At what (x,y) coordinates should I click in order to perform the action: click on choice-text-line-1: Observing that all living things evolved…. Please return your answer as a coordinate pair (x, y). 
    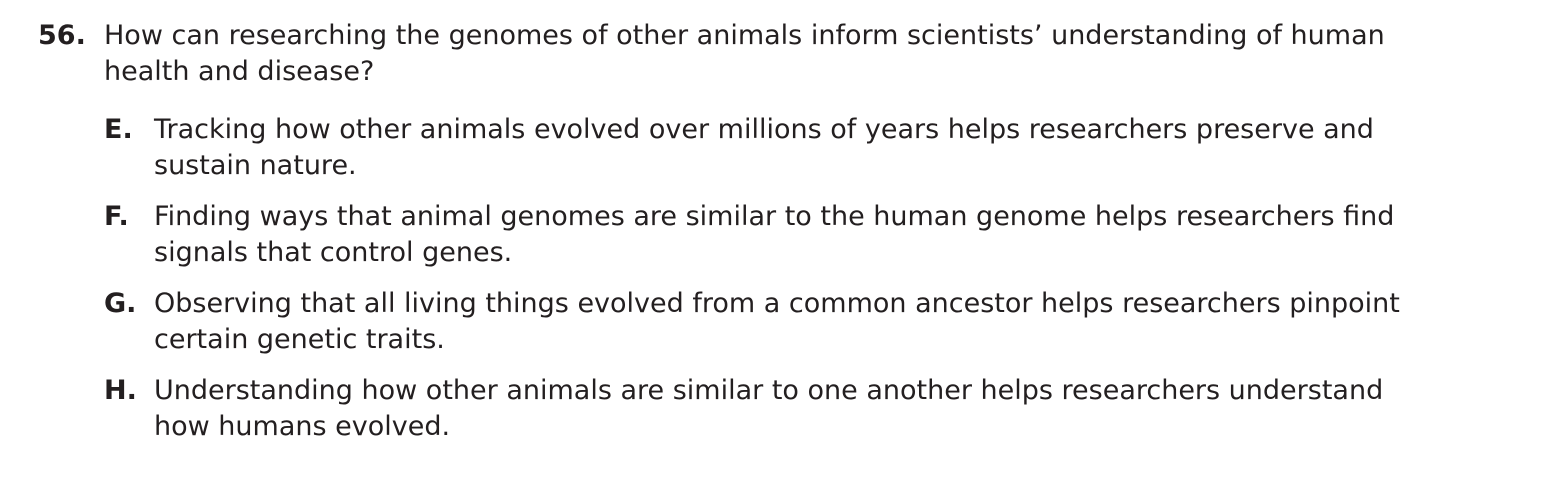
    Looking at the image, I should click on (777, 303).